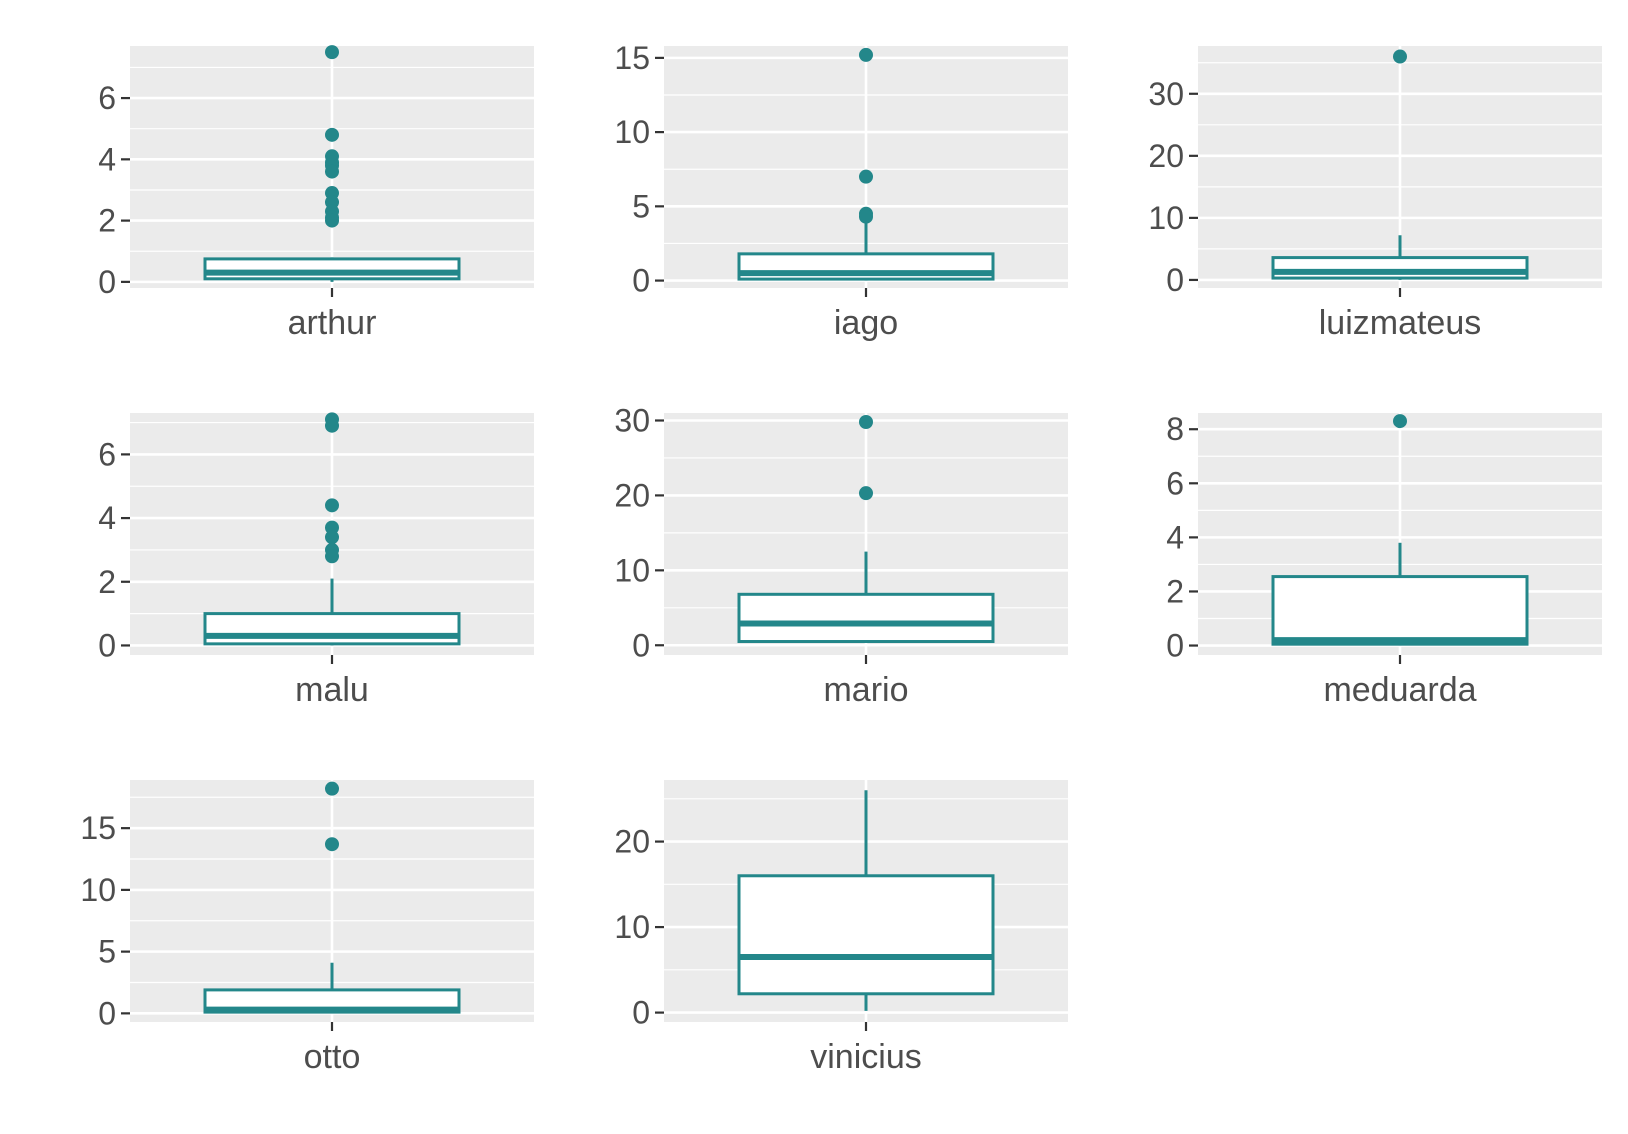 This screenshot has height=1134, width=1628. I want to click on x-category-label: mario, so click(865, 690).